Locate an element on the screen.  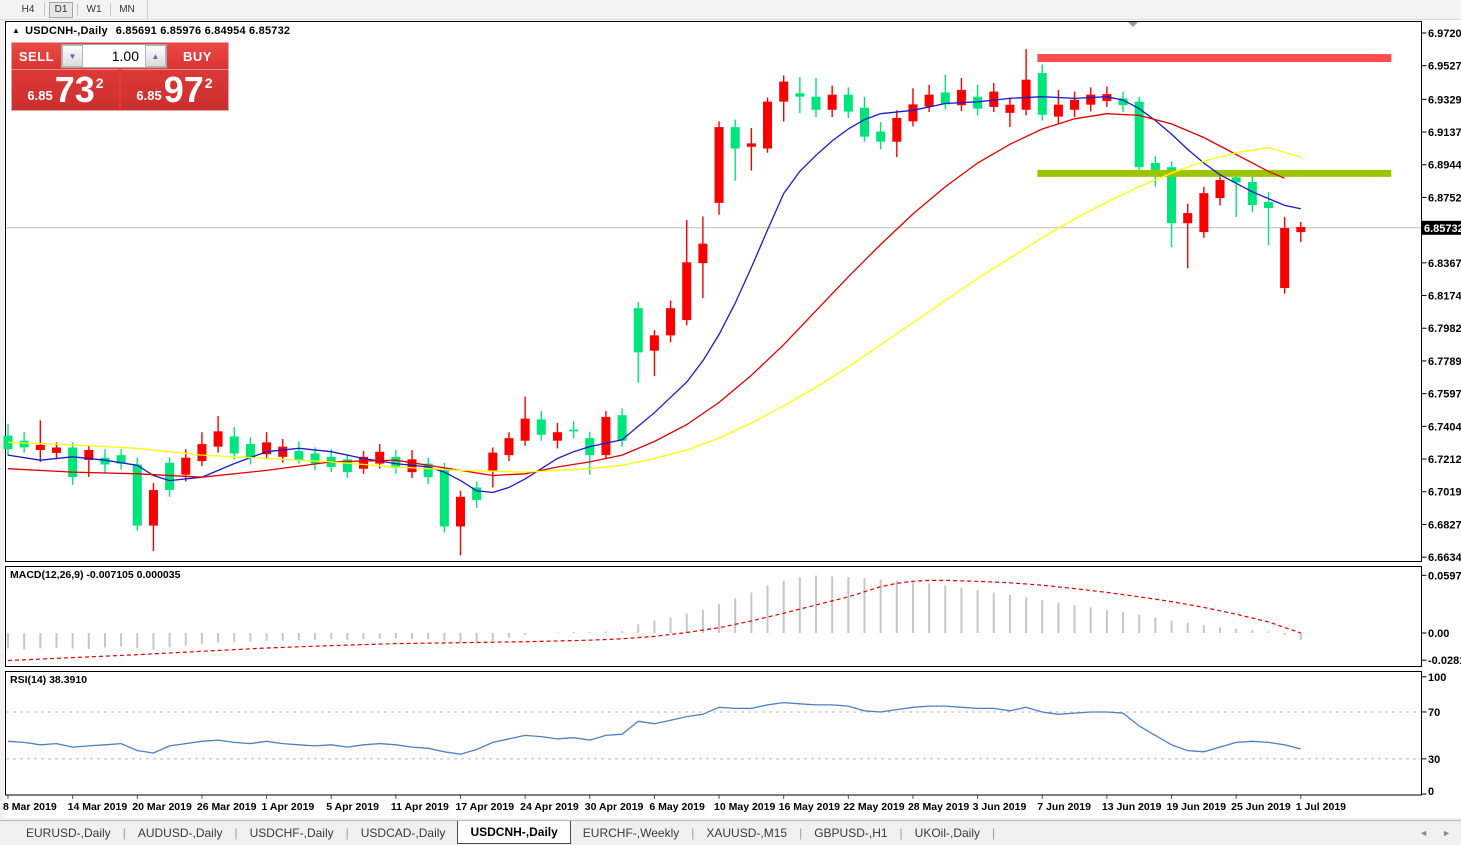
buy-button: BUY is located at coordinates (197, 56).